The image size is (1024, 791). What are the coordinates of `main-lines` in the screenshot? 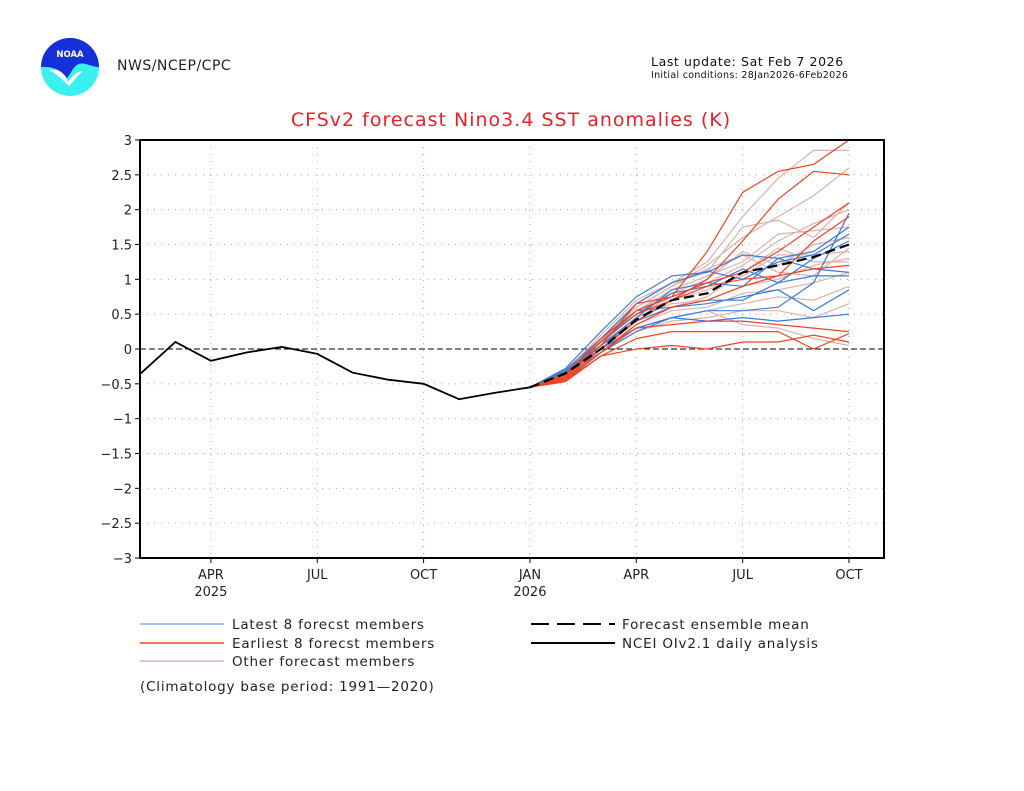 It's located at (494, 322).